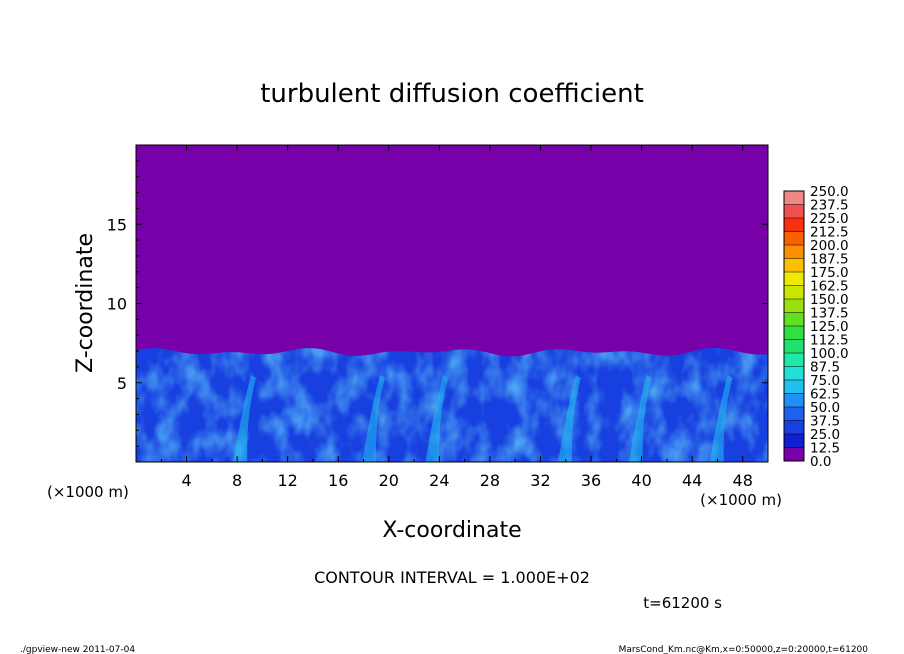  Describe the element at coordinates (88, 492) in the screenshot. I see `y-unit-label: (×1000 m)` at that location.